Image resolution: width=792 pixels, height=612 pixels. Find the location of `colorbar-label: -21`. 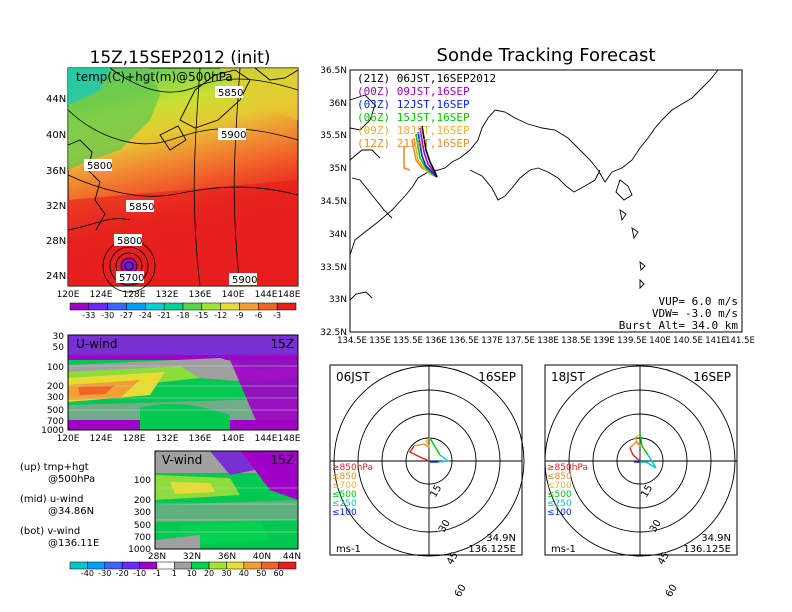

colorbar-label: -21 is located at coordinates (164, 315).